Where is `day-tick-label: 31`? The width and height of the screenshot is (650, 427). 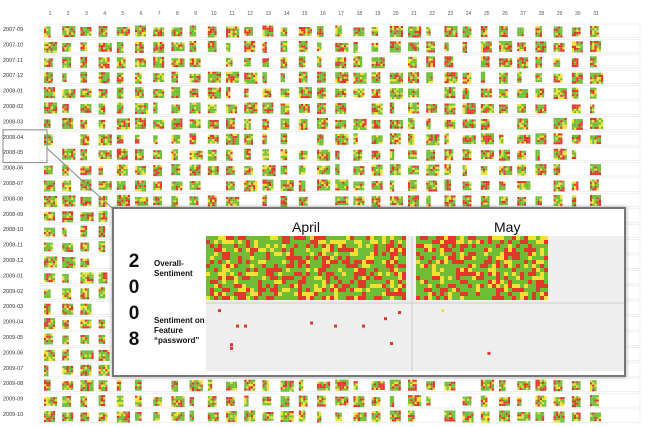 day-tick-label: 31 is located at coordinates (596, 14).